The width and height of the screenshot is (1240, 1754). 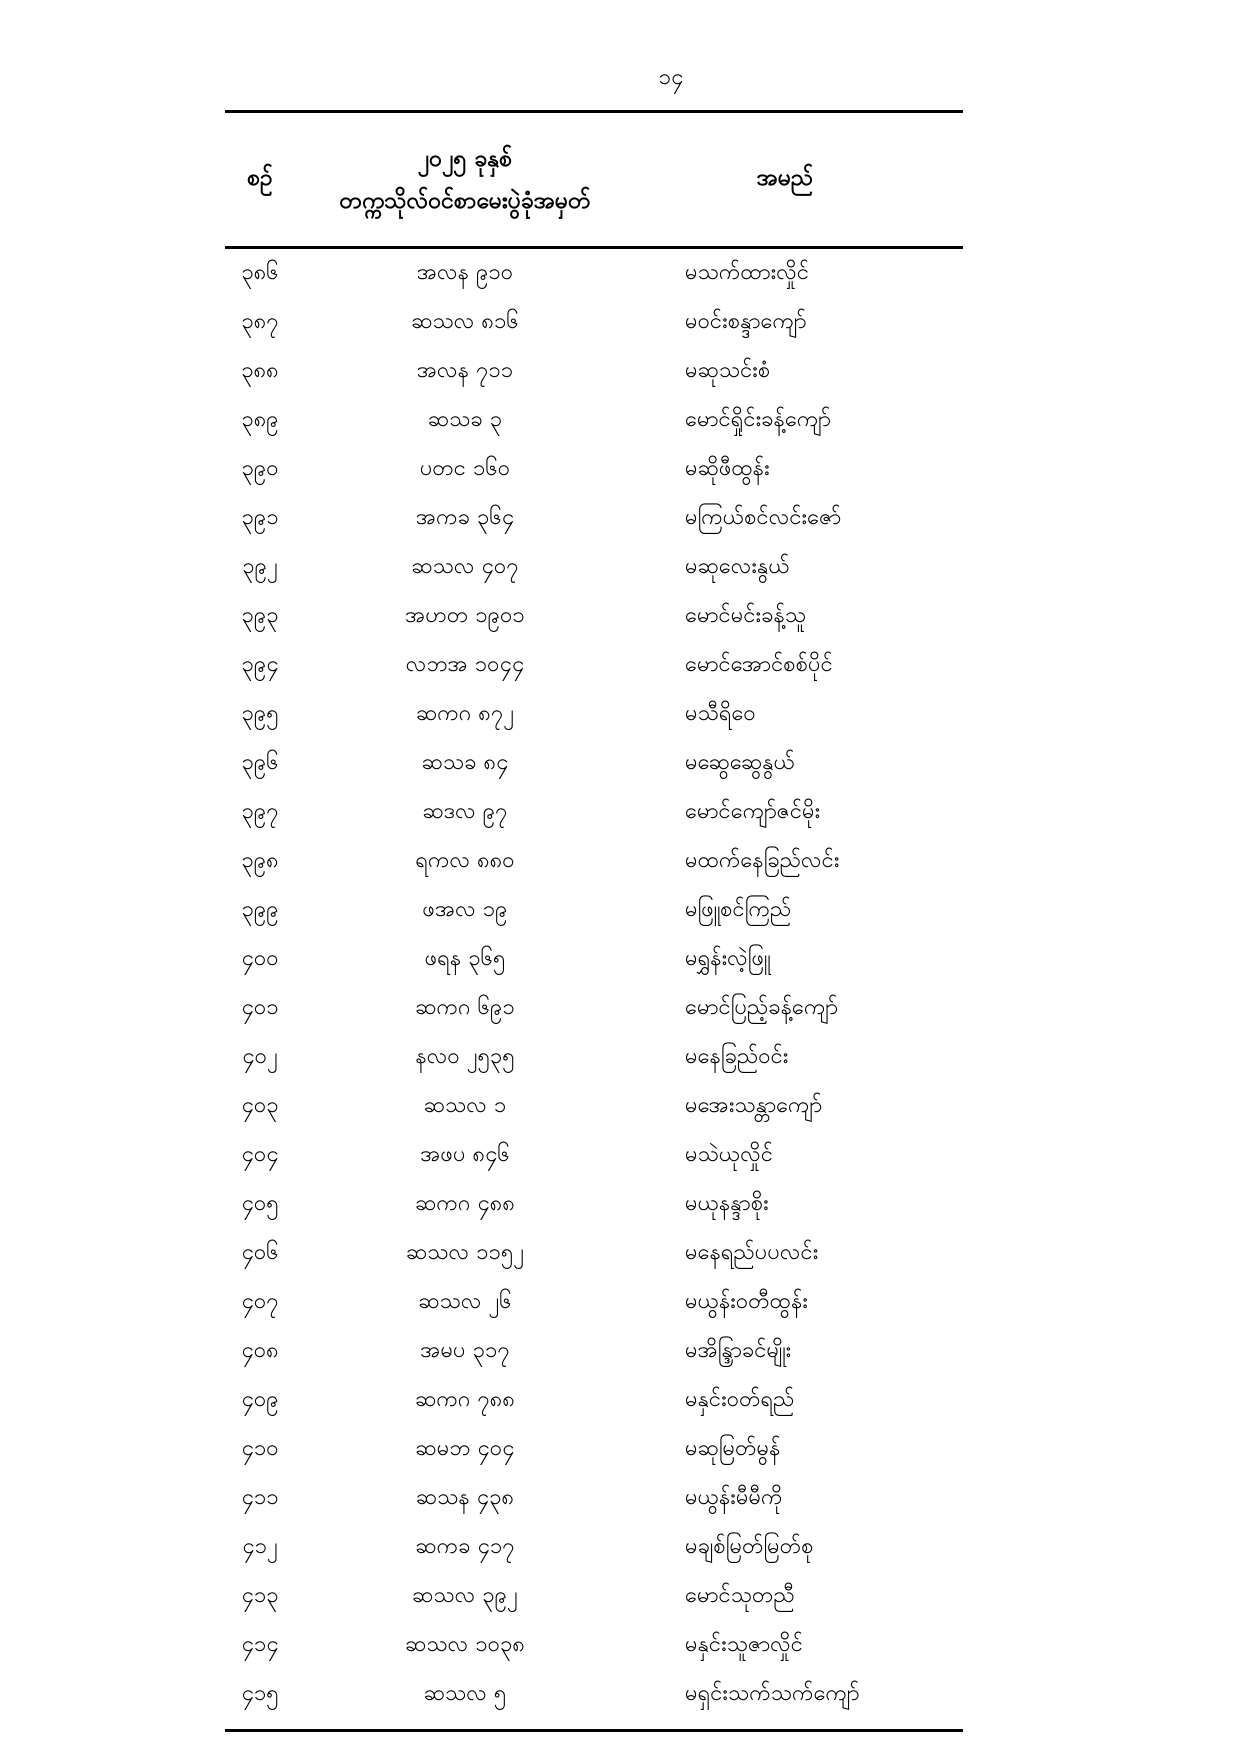 What do you see at coordinates (260, 1693) in the screenshot?
I see `serial-cell: ၄၁၅` at bounding box center [260, 1693].